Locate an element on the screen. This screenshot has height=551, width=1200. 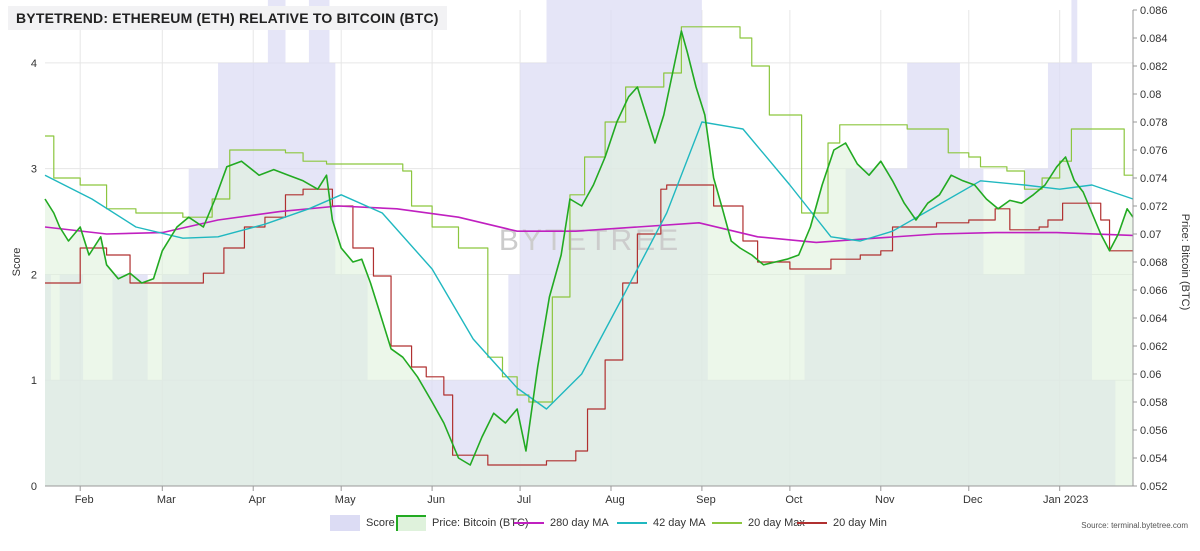
y-left-tick-label: 4 is located at coordinates (34, 64).